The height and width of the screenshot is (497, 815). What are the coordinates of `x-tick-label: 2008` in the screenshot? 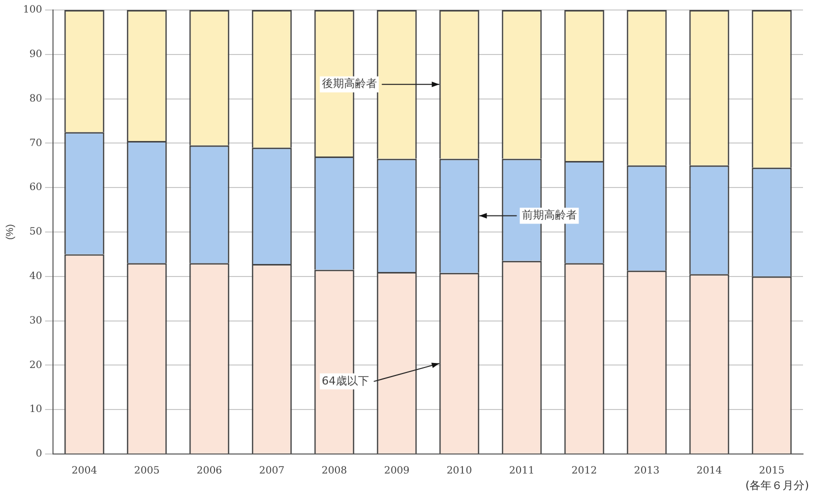 It's located at (335, 471).